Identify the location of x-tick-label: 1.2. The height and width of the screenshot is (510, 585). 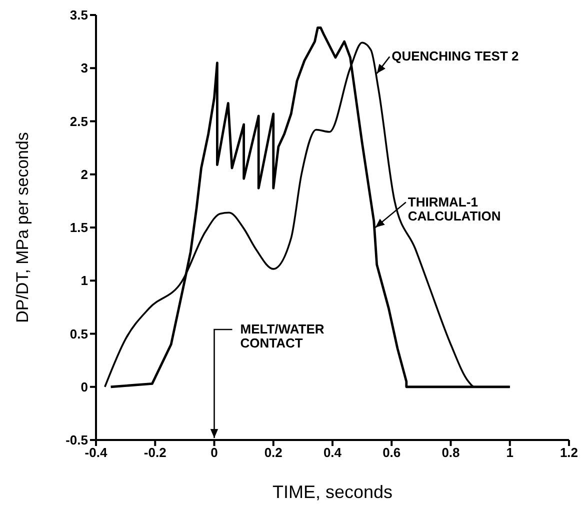
(569, 452).